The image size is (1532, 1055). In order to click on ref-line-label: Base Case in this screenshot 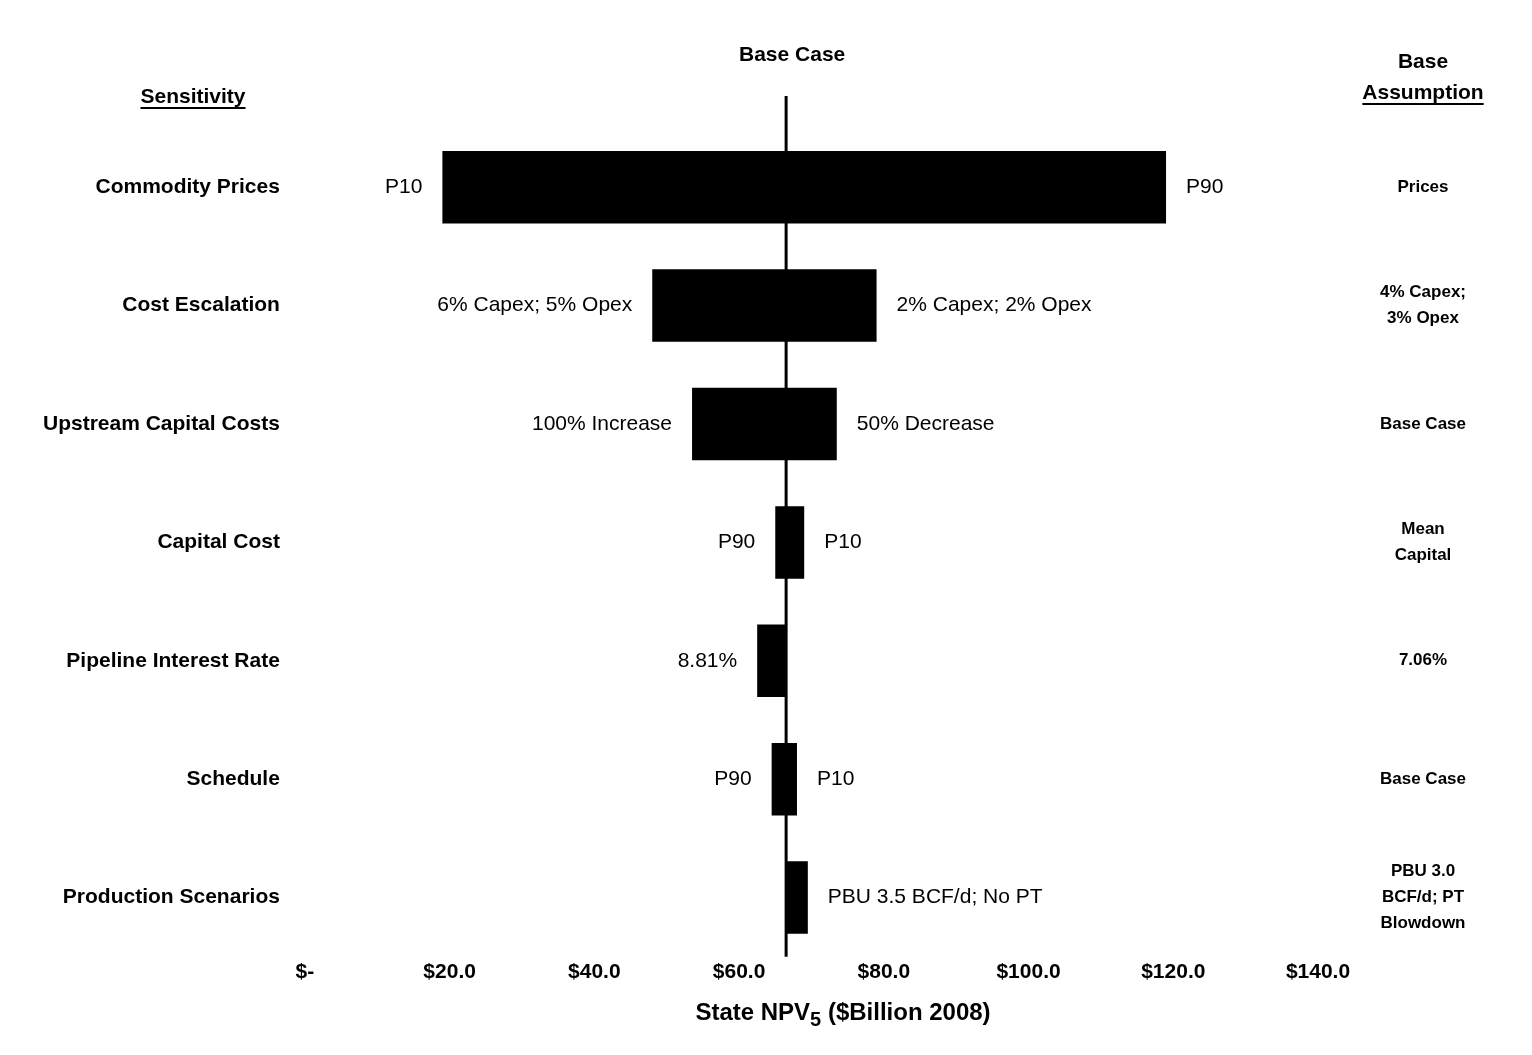, I will do `click(792, 54)`.